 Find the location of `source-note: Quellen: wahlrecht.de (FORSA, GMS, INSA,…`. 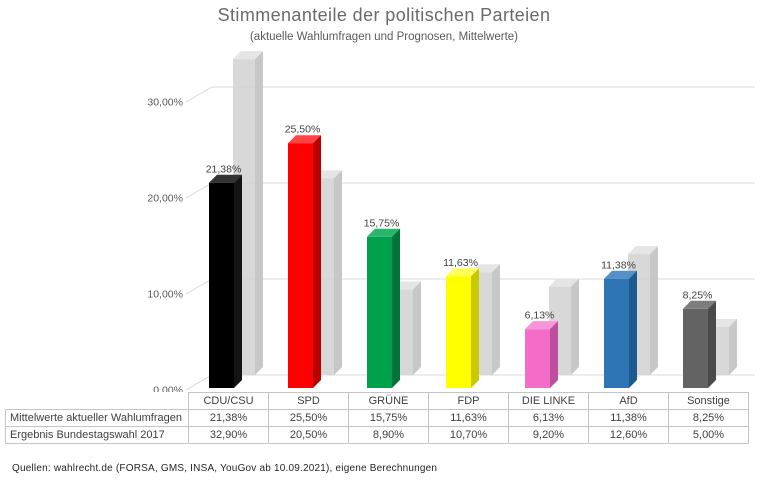

source-note: Quellen: wahlrecht.de (FORSA, GMS, INSA,… is located at coordinates (225, 468).